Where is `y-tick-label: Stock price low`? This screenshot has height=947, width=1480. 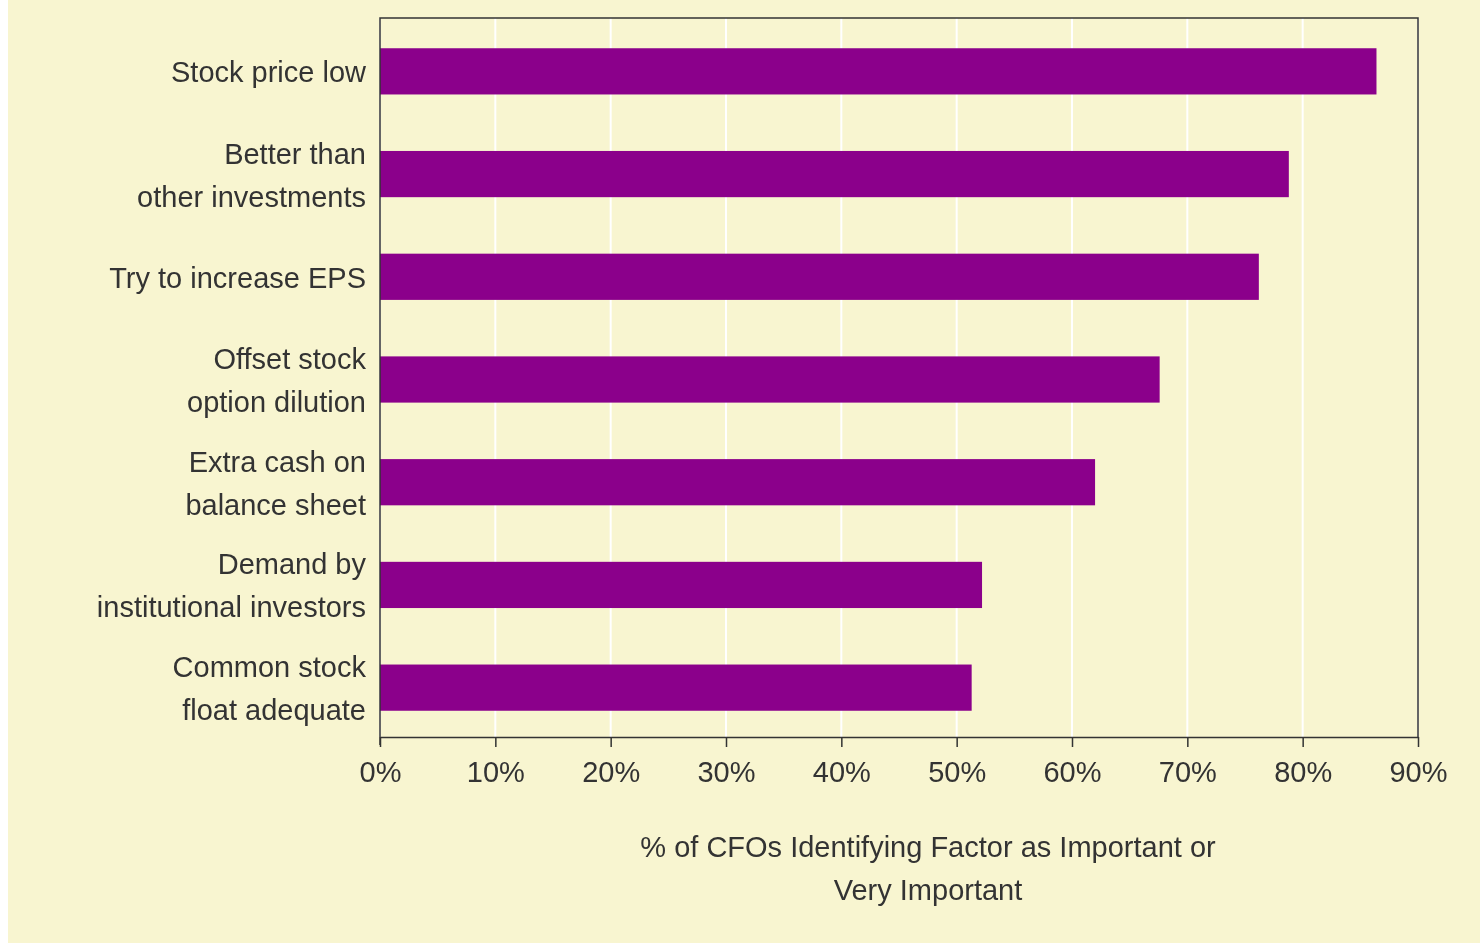 y-tick-label: Stock price low is located at coordinates (269, 72).